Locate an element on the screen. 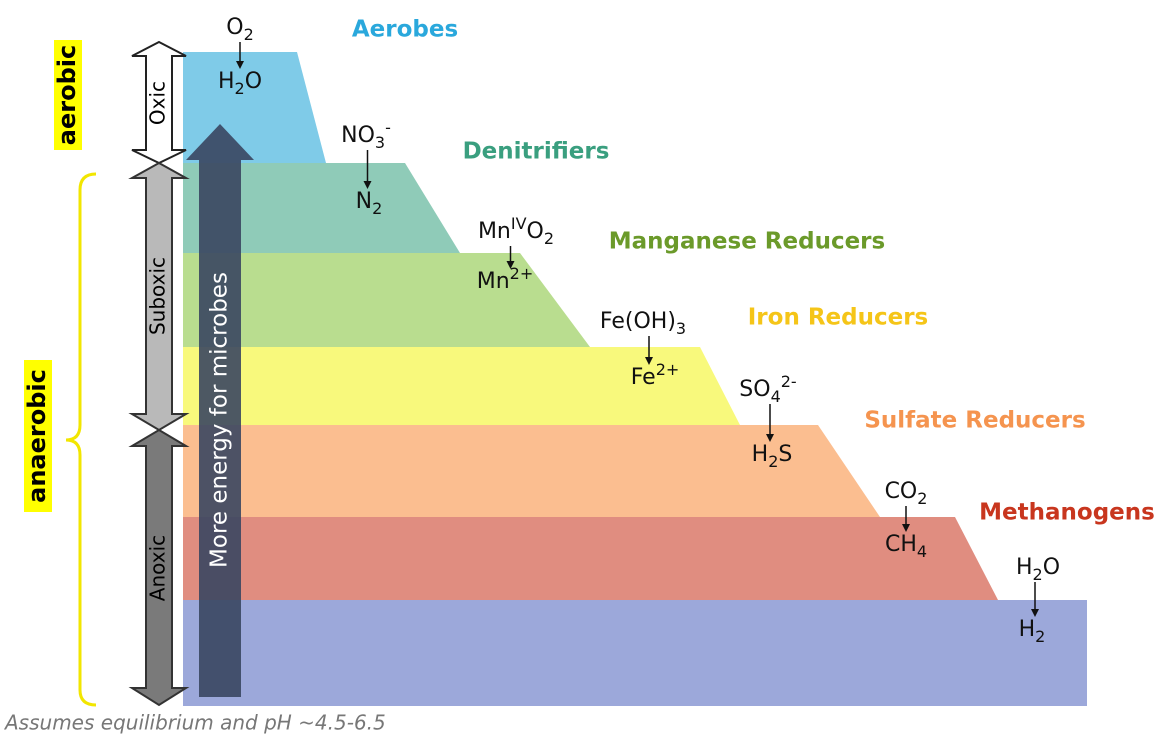 The width and height of the screenshot is (1169, 741). formula-part: Fe(OH) is located at coordinates (638, 321).